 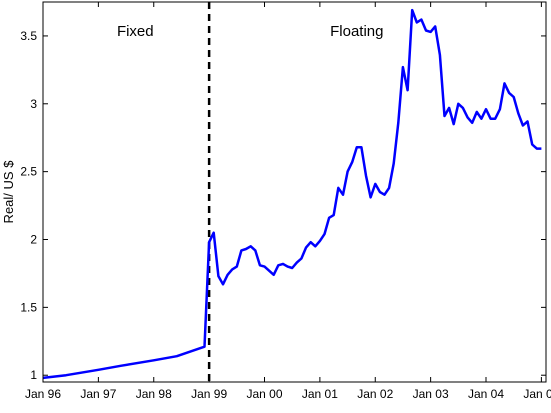 I want to click on y-axis-label: Real/ US $, so click(x=8, y=192).